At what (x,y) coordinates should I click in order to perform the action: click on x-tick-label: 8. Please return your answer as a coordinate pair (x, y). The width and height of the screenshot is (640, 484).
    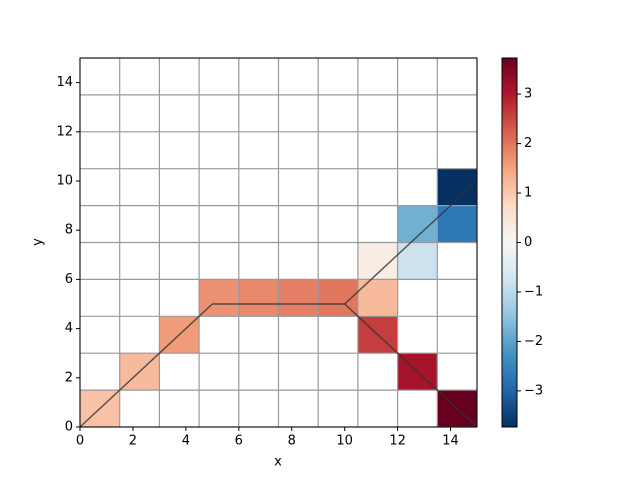
    Looking at the image, I should click on (292, 441).